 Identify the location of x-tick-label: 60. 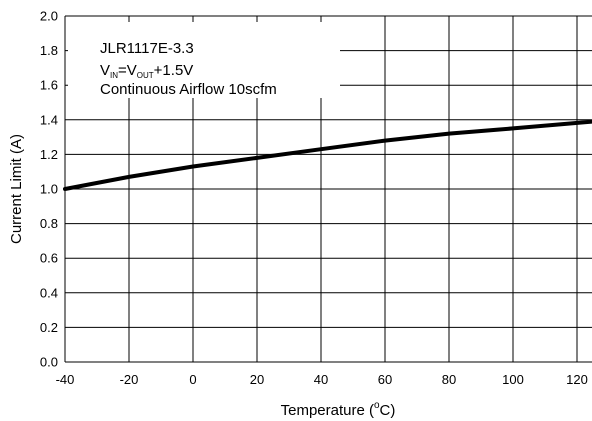
(385, 379).